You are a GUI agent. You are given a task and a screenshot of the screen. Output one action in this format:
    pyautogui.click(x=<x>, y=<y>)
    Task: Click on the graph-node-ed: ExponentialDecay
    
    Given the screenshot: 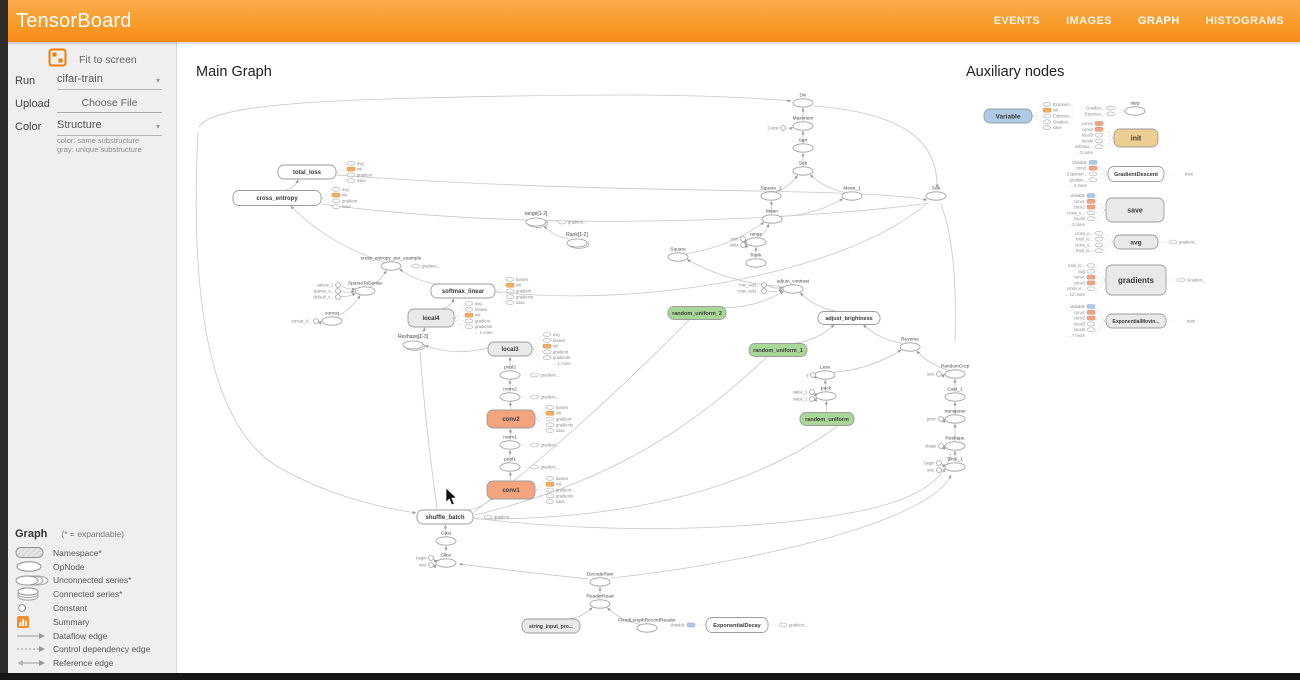 What is the action you would take?
    pyautogui.click(x=737, y=625)
    